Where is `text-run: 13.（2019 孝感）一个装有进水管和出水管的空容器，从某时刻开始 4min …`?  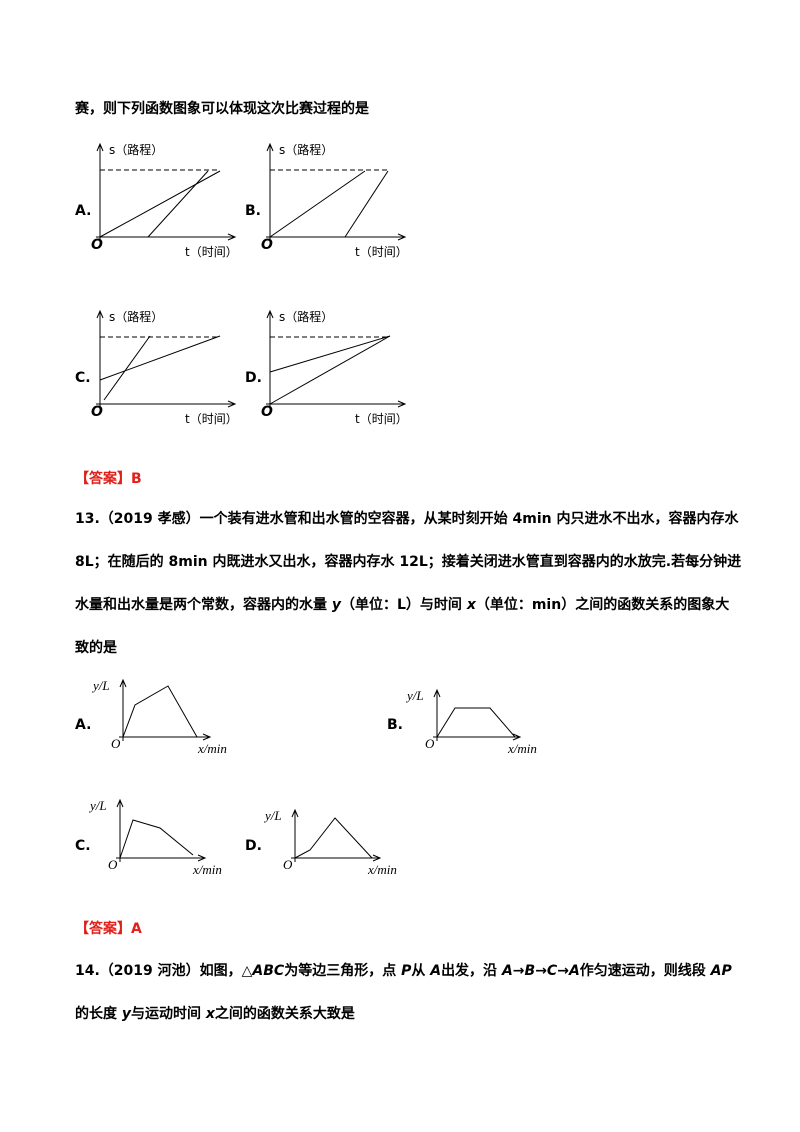
text-run: 13.（2019 孝感）一个装有进水管和出水管的空容器，从某时刻开始 4min … is located at coordinates (407, 518).